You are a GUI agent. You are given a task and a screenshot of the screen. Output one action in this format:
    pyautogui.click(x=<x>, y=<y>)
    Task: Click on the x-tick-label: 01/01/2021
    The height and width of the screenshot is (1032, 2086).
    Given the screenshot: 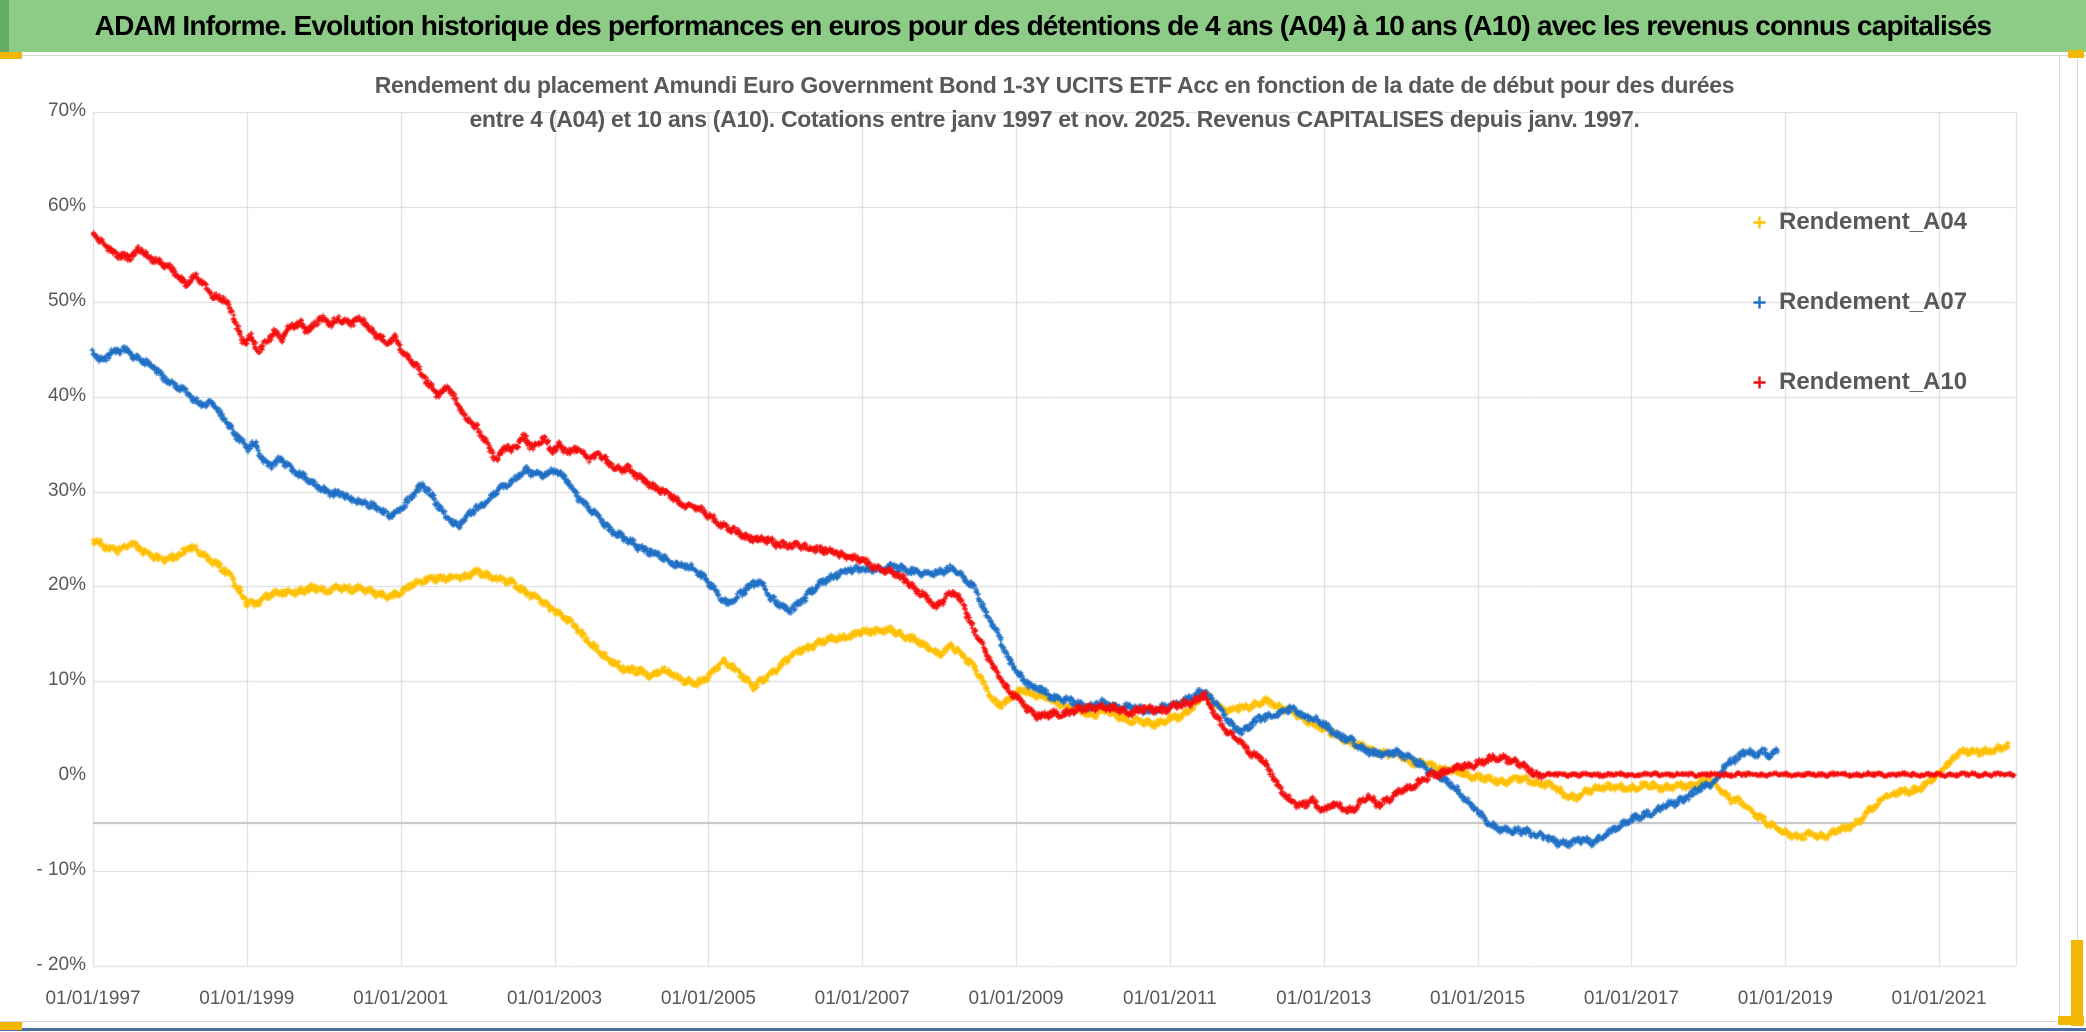 What is the action you would take?
    pyautogui.click(x=1939, y=998)
    